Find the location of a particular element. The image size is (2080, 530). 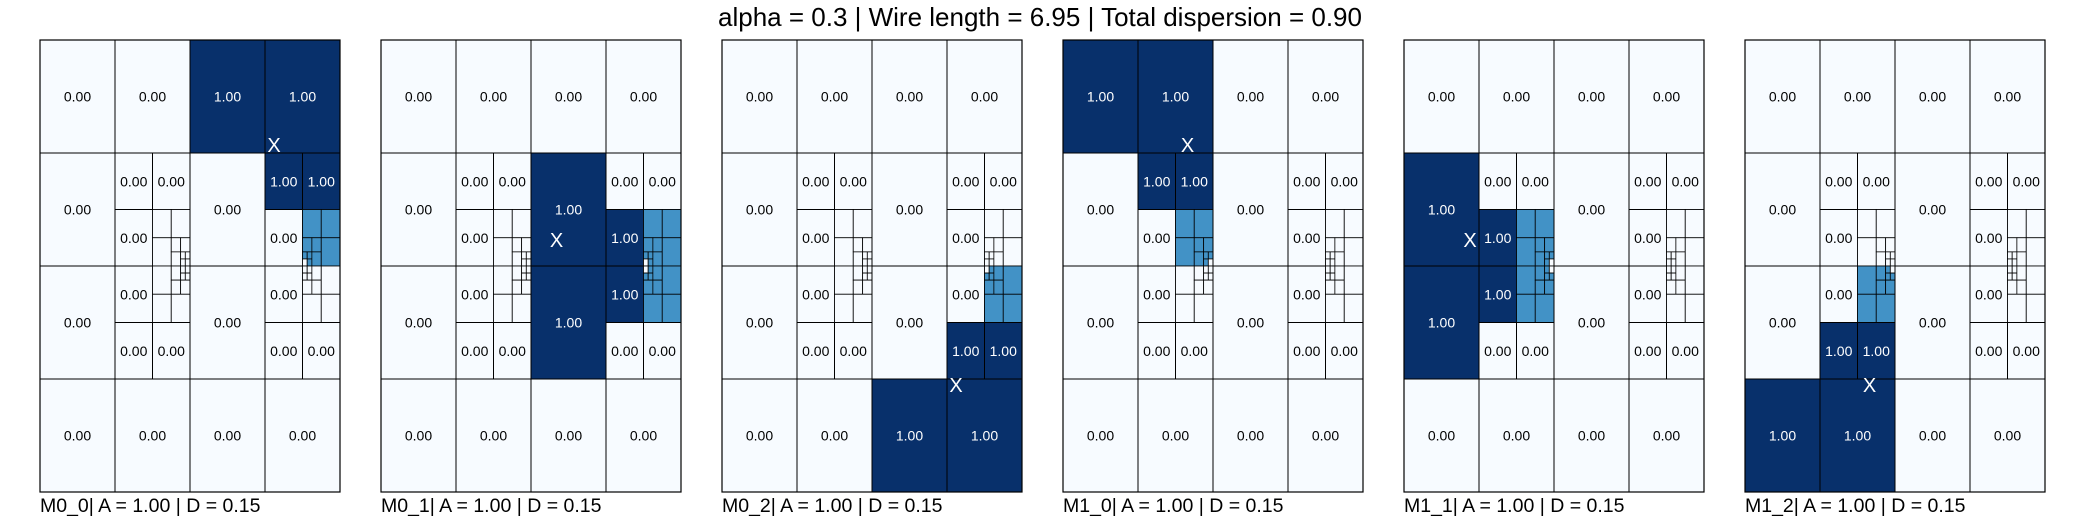

heatmap-cell-label: 1.00 is located at coordinates (1175, 97).